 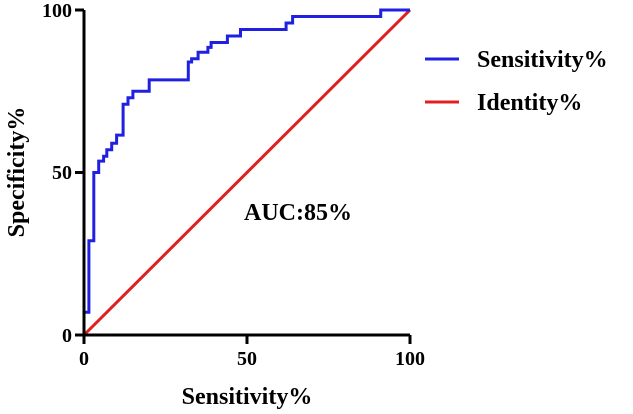 What do you see at coordinates (57, 11) in the screenshot?
I see `y-tick-label-100: 100` at bounding box center [57, 11].